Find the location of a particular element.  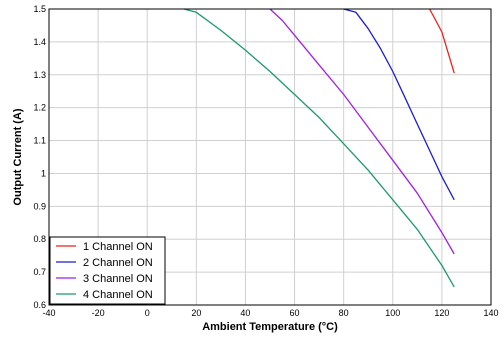

x-tick-label: 100 is located at coordinates (392, 313).